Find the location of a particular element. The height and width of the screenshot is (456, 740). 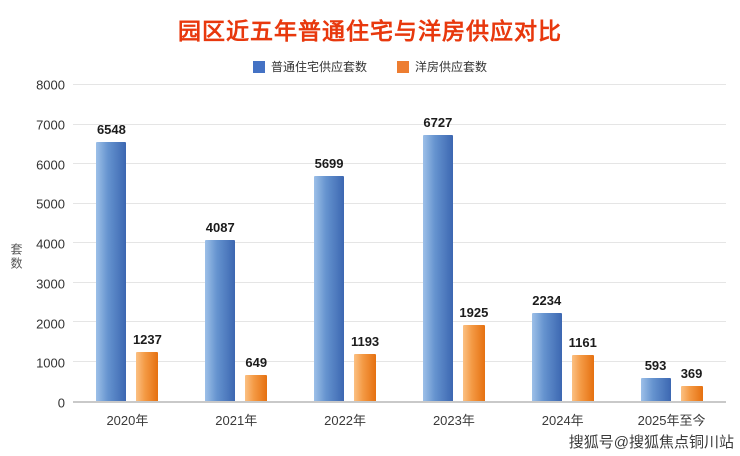

bar-slot: 2234 is located at coordinates (546, 243).